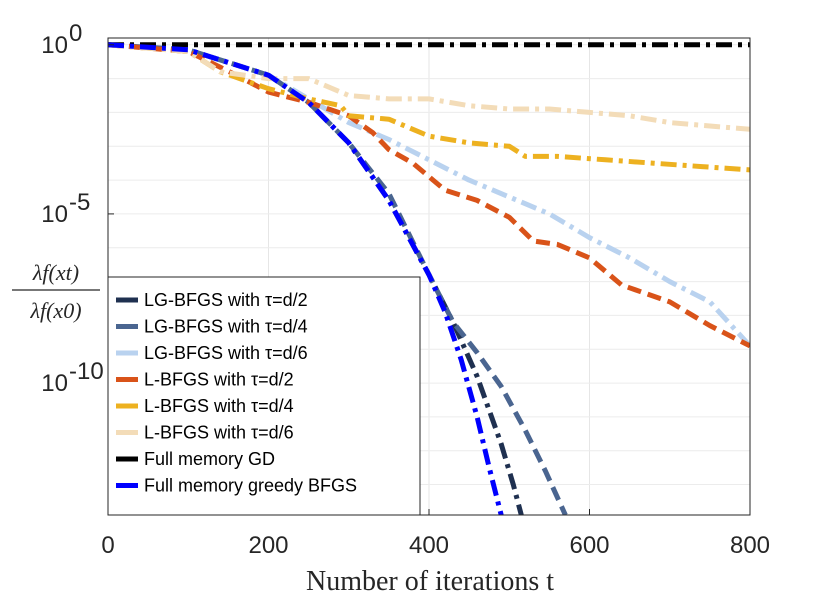  Describe the element at coordinates (226, 353) in the screenshot. I see `legend-entry: LG-BFGS with τ=d/6` at that location.